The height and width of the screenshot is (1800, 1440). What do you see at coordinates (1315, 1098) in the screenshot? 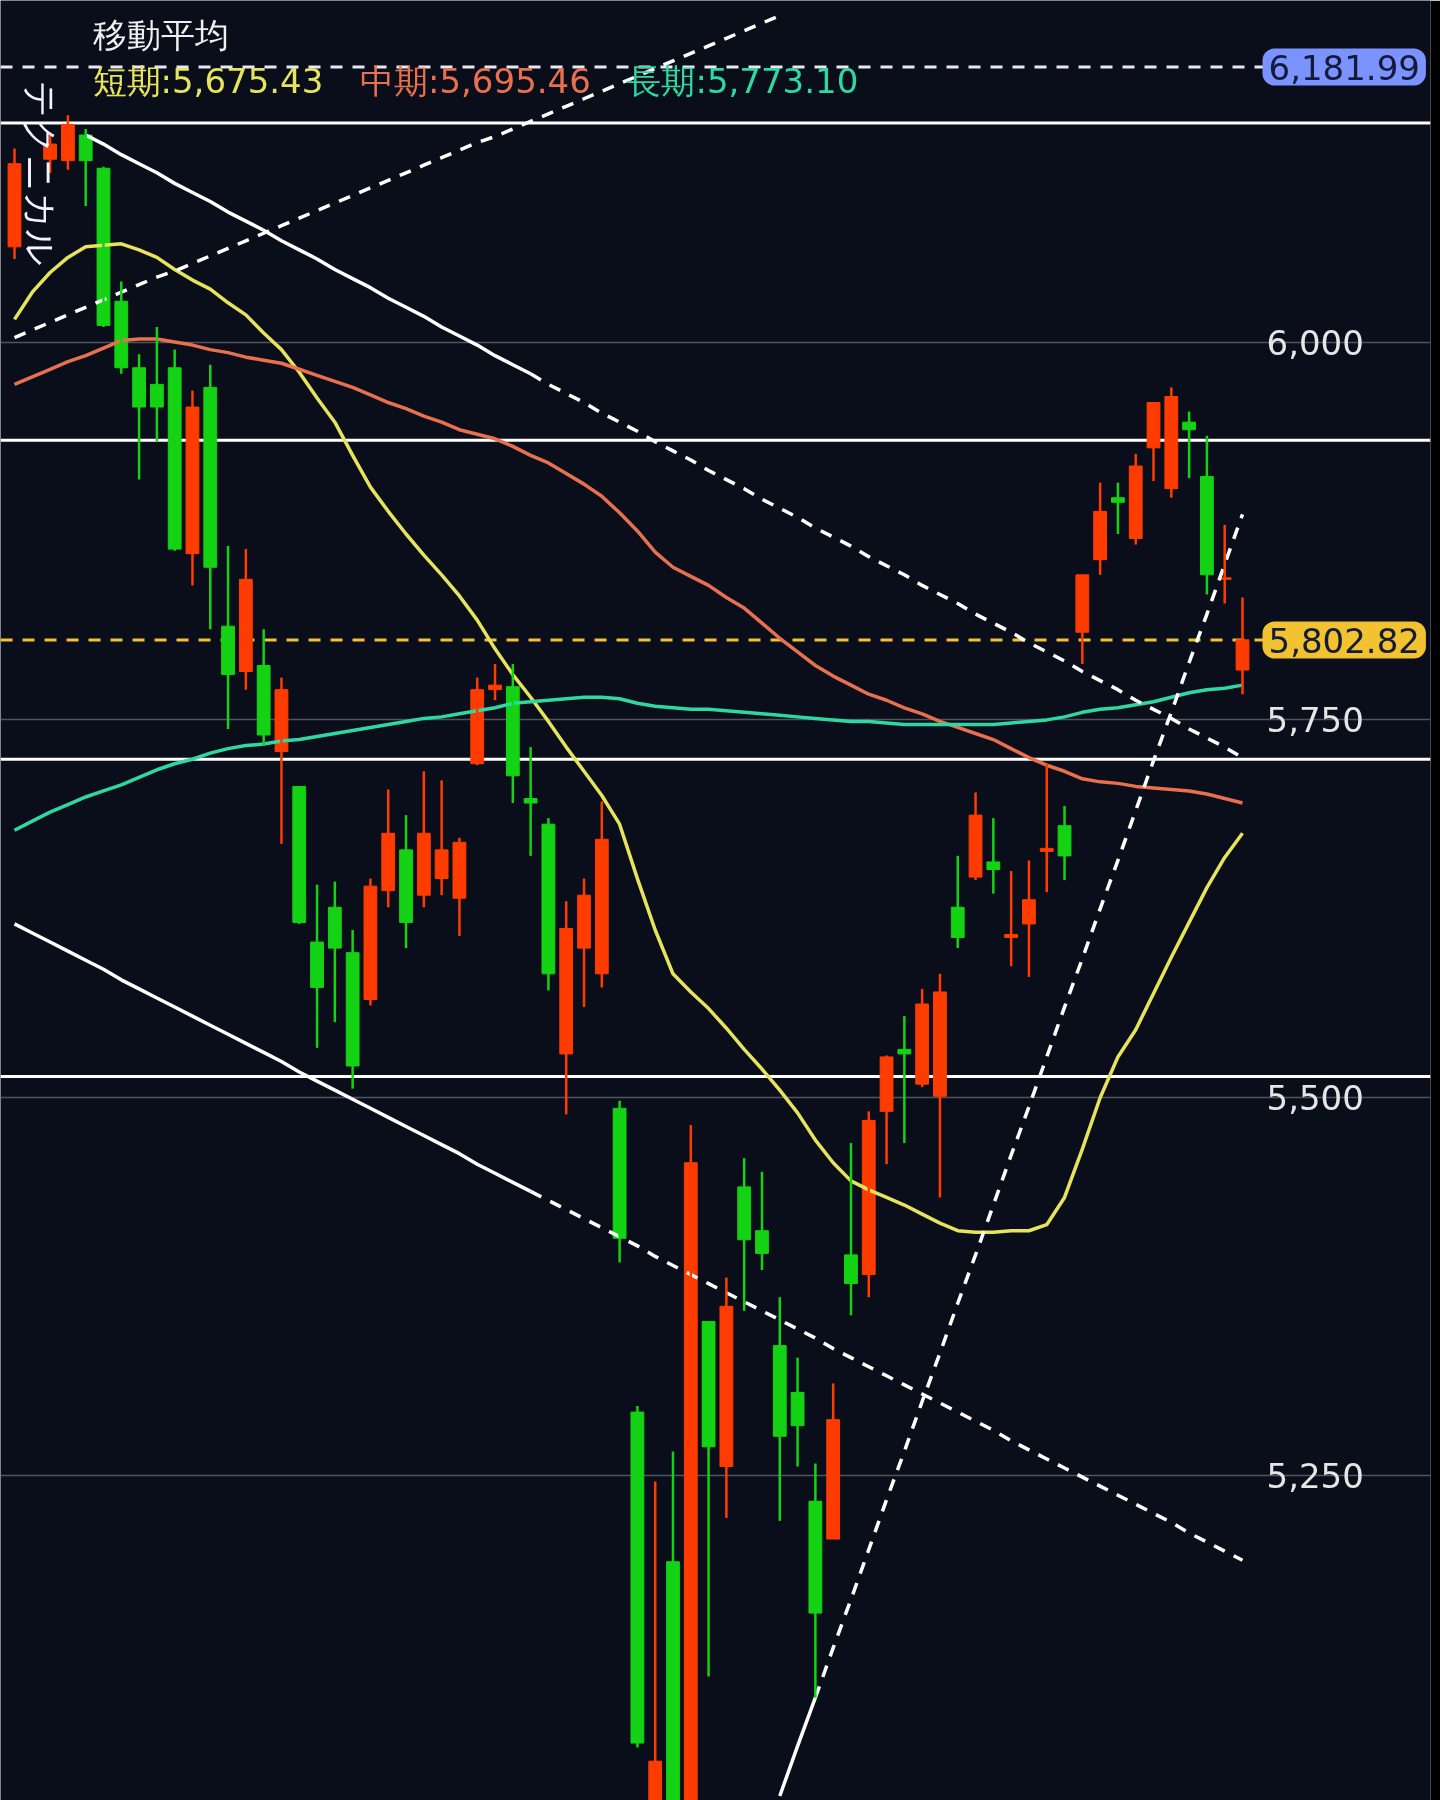
I see `y-tick-label: 5,500` at bounding box center [1315, 1098].